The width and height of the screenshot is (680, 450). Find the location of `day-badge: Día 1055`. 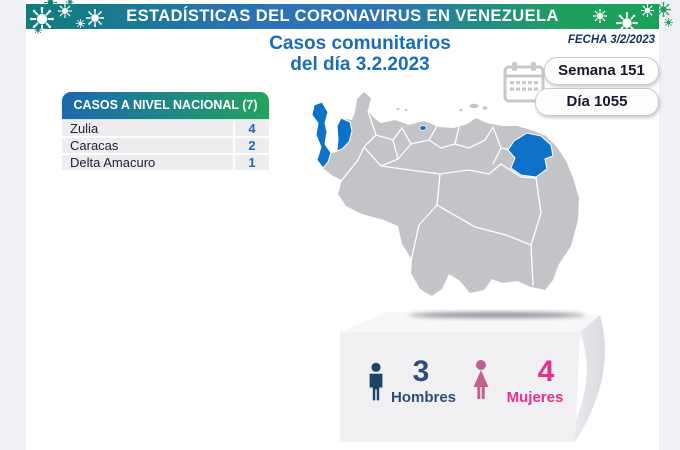

day-badge: Día 1055 is located at coordinates (597, 102).